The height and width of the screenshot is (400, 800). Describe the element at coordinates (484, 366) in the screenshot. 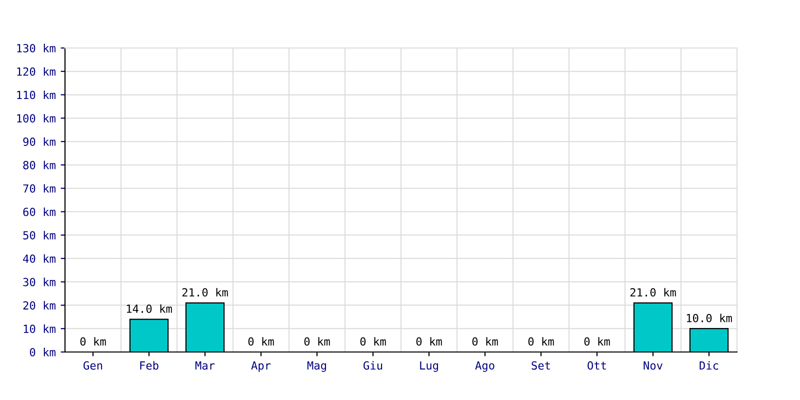

I see `x-tick-label: Ago` at that location.